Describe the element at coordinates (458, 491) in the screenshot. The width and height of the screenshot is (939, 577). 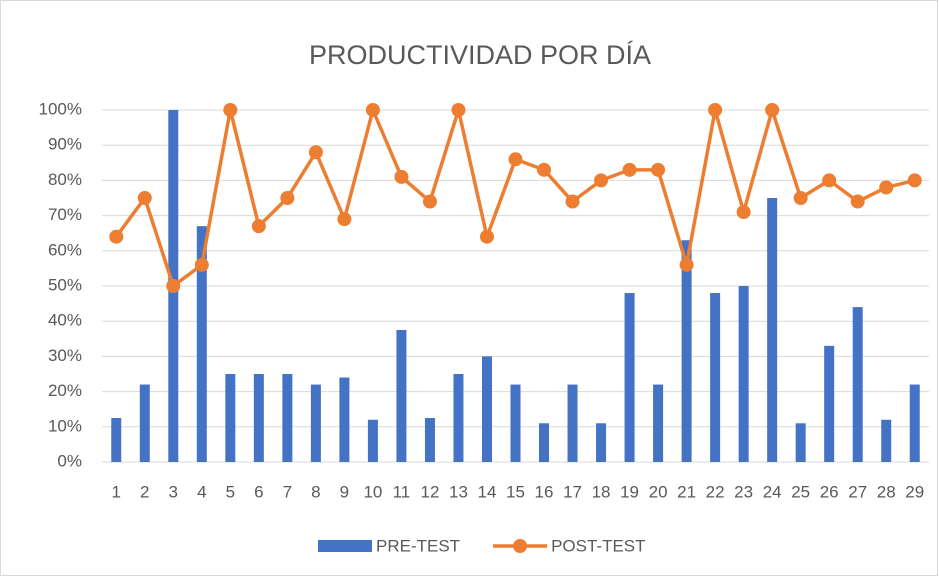
I see `x-tick-label: 13` at that location.